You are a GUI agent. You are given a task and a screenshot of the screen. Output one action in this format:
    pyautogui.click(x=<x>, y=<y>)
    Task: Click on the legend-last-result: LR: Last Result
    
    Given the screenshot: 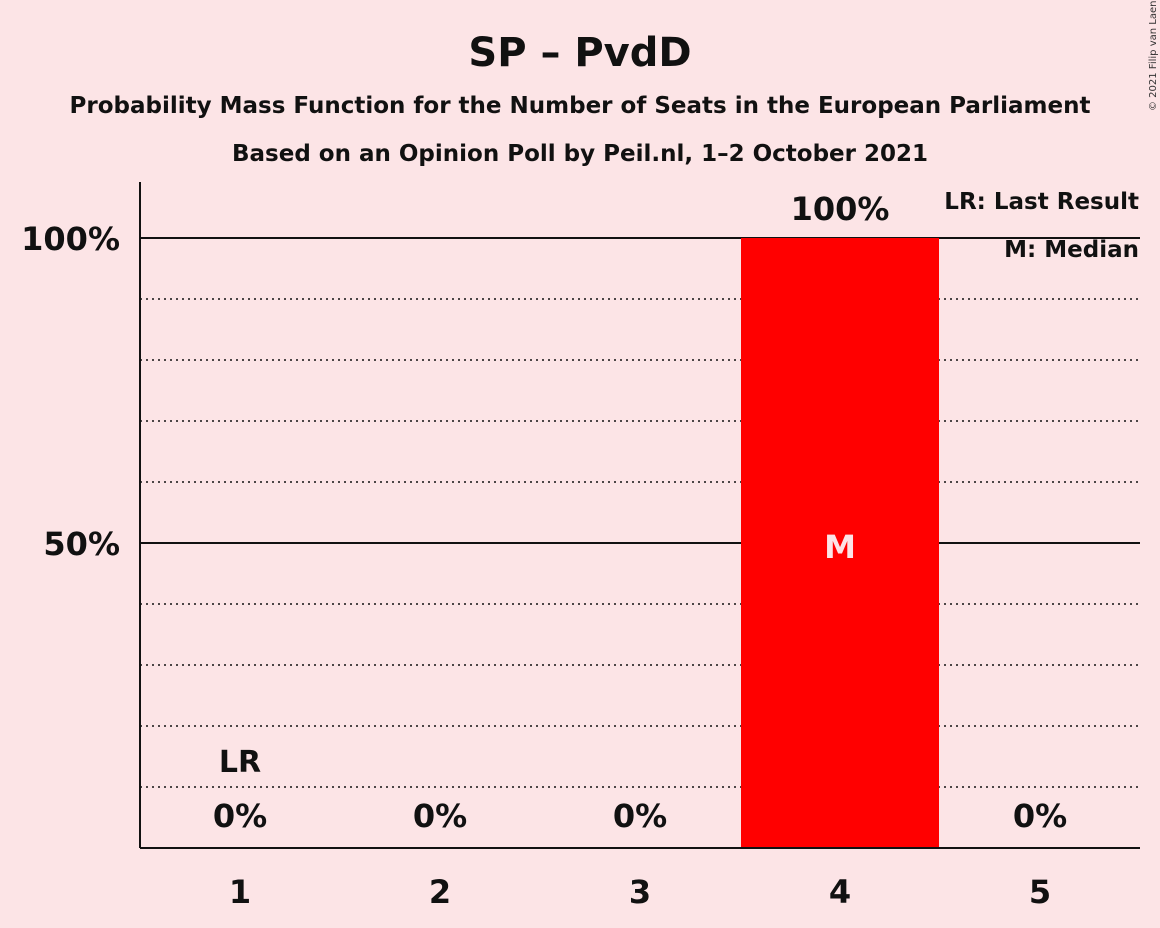 What is the action you would take?
    pyautogui.click(x=1041, y=202)
    